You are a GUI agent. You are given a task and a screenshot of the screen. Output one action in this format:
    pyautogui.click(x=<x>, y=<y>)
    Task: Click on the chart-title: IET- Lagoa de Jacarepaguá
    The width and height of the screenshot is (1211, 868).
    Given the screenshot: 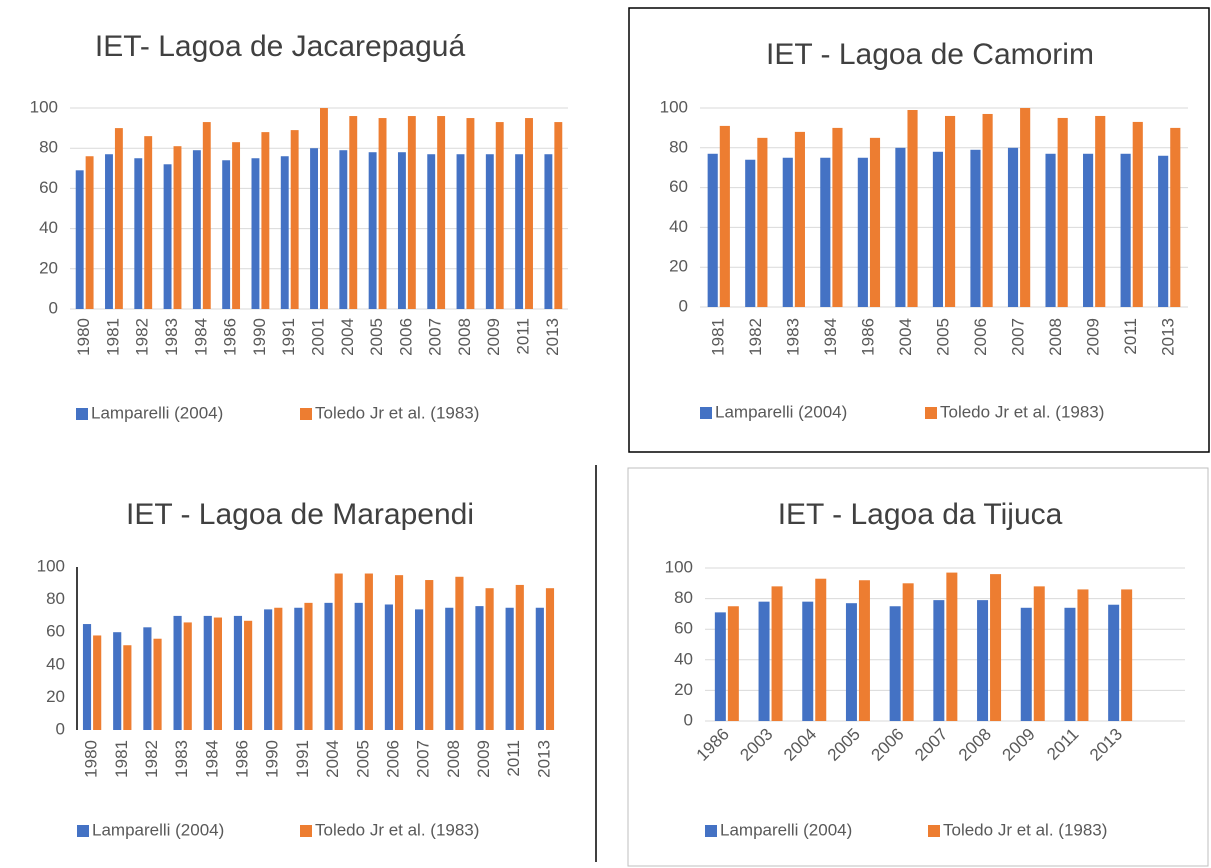 What is the action you would take?
    pyautogui.click(x=280, y=46)
    